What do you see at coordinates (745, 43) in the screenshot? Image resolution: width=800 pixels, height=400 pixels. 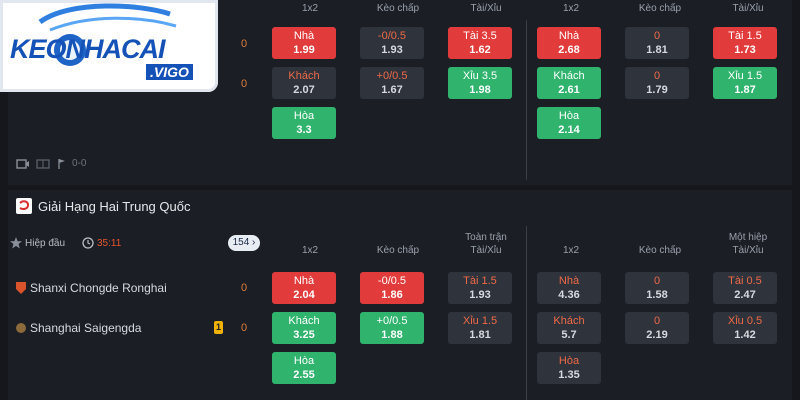 I see `odds-over-ht: Tài 1.5 1.73` at bounding box center [745, 43].